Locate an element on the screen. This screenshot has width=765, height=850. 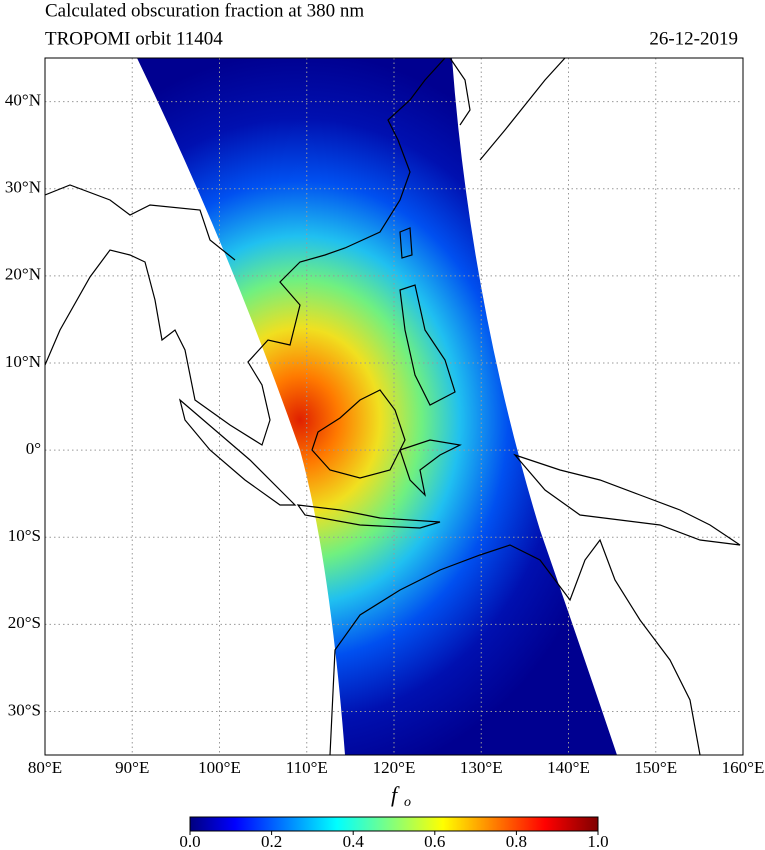
coast-sulawesi is located at coordinates (430, 468).